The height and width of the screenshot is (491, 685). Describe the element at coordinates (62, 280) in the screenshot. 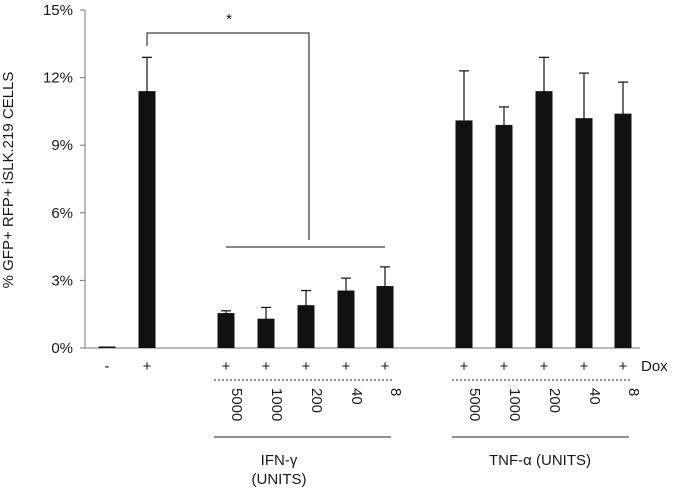

I see `y-tick-label: 3%` at that location.